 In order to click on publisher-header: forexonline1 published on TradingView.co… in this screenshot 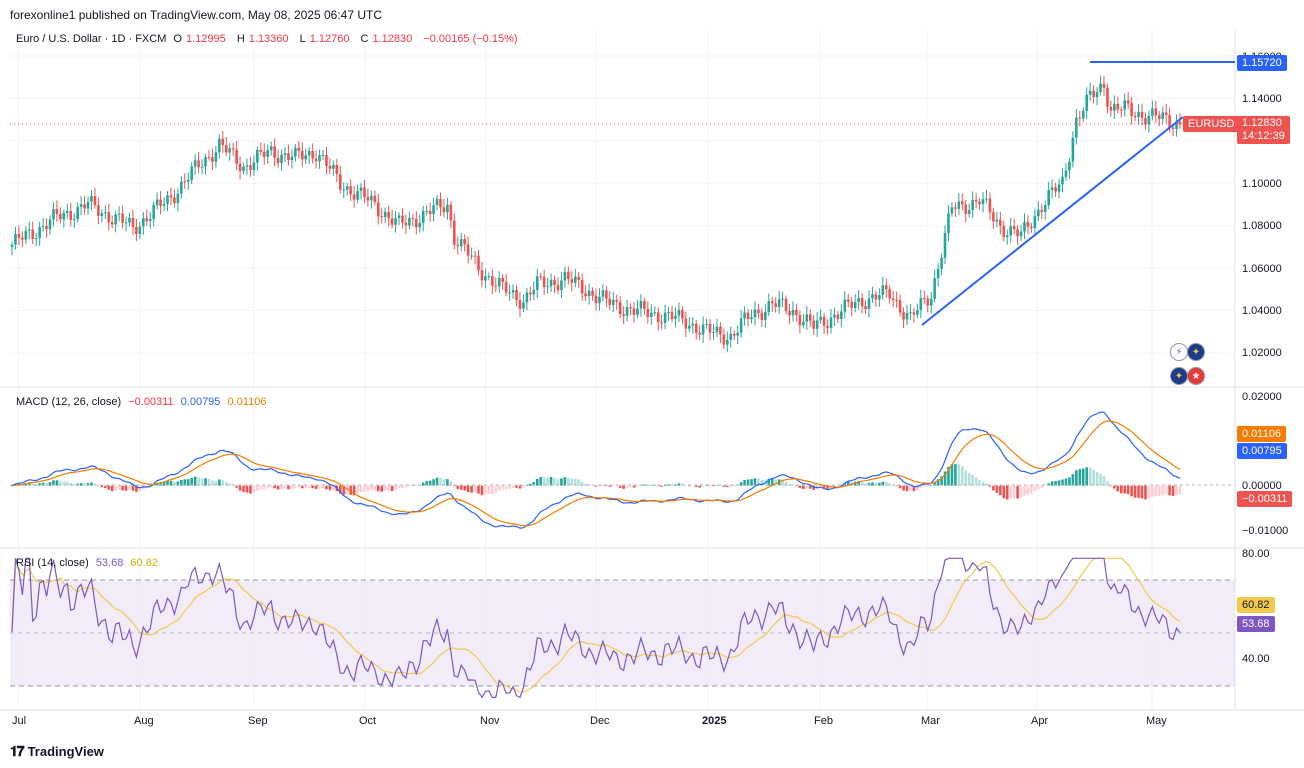, I will do `click(196, 15)`.